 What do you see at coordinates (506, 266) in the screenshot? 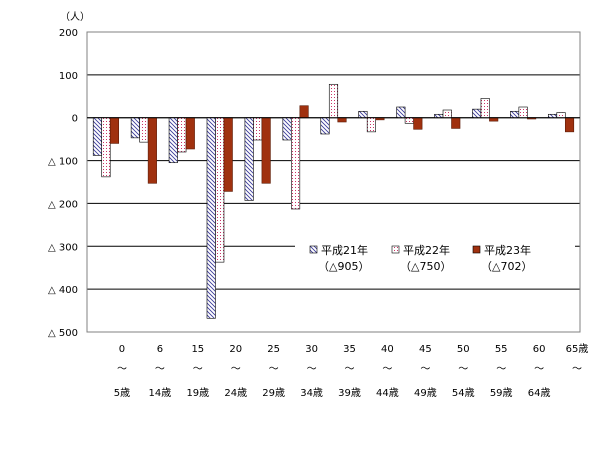
I see `legend-series-total: （△702）` at bounding box center [506, 266].